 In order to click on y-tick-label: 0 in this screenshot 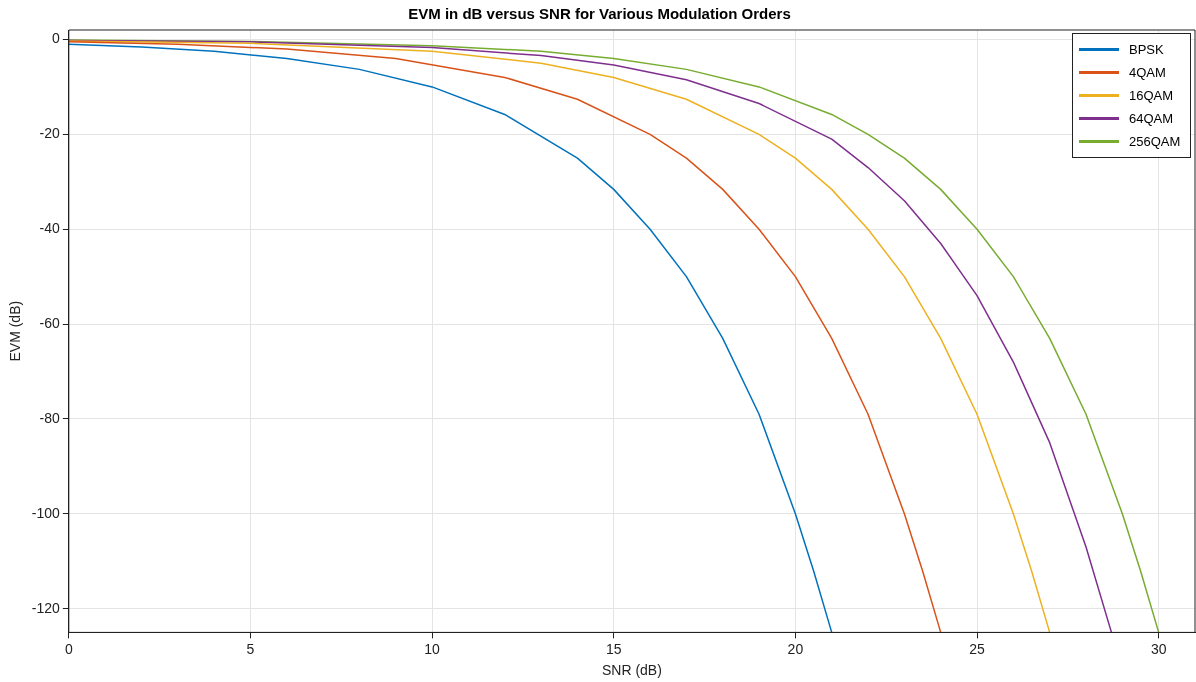, I will do `click(56, 38)`.